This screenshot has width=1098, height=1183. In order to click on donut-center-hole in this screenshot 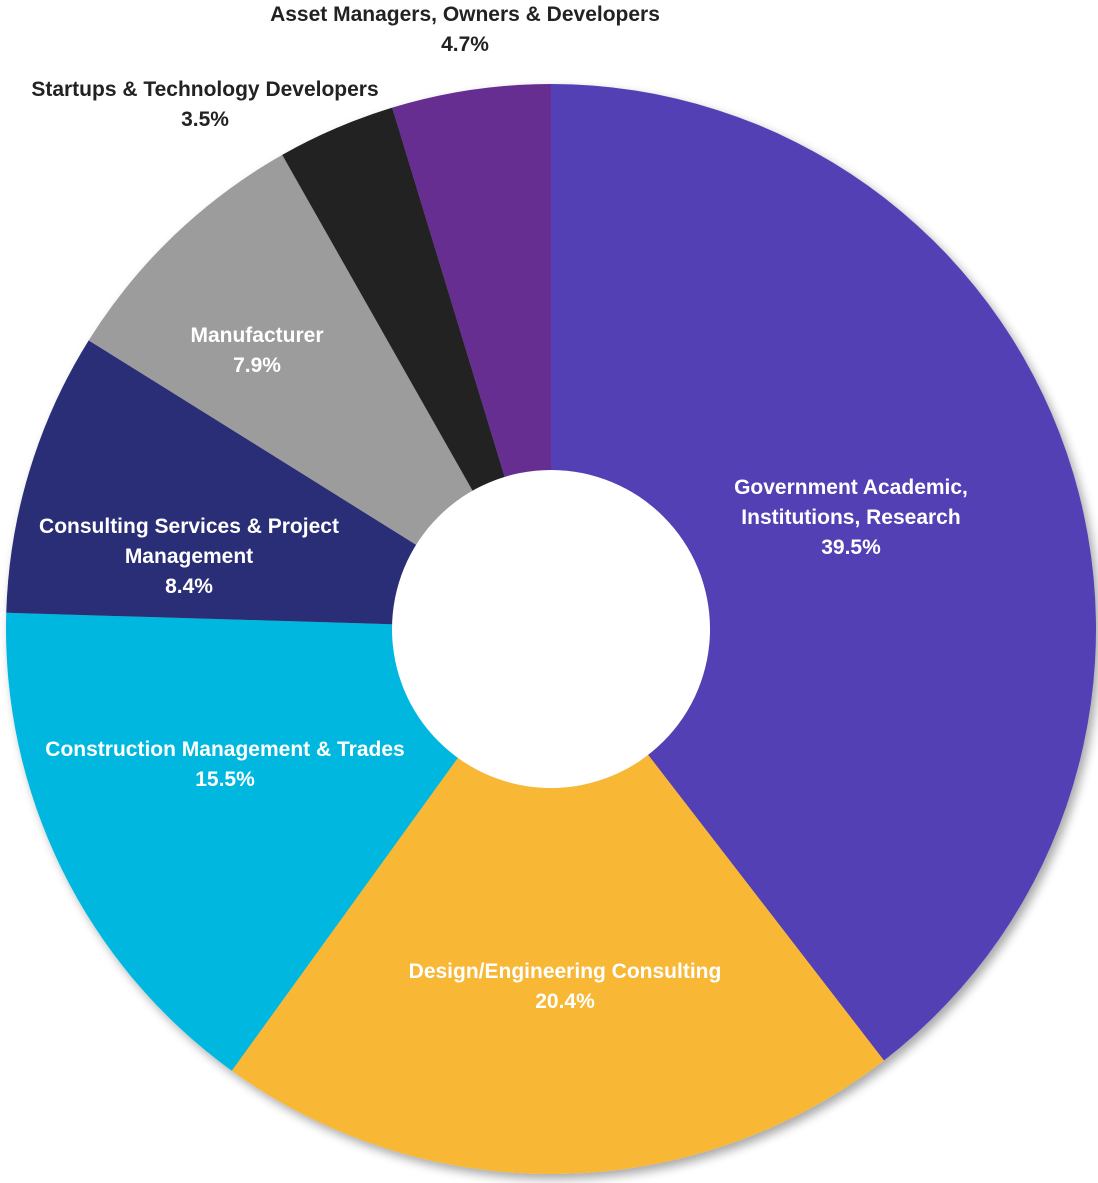, I will do `click(551, 629)`.